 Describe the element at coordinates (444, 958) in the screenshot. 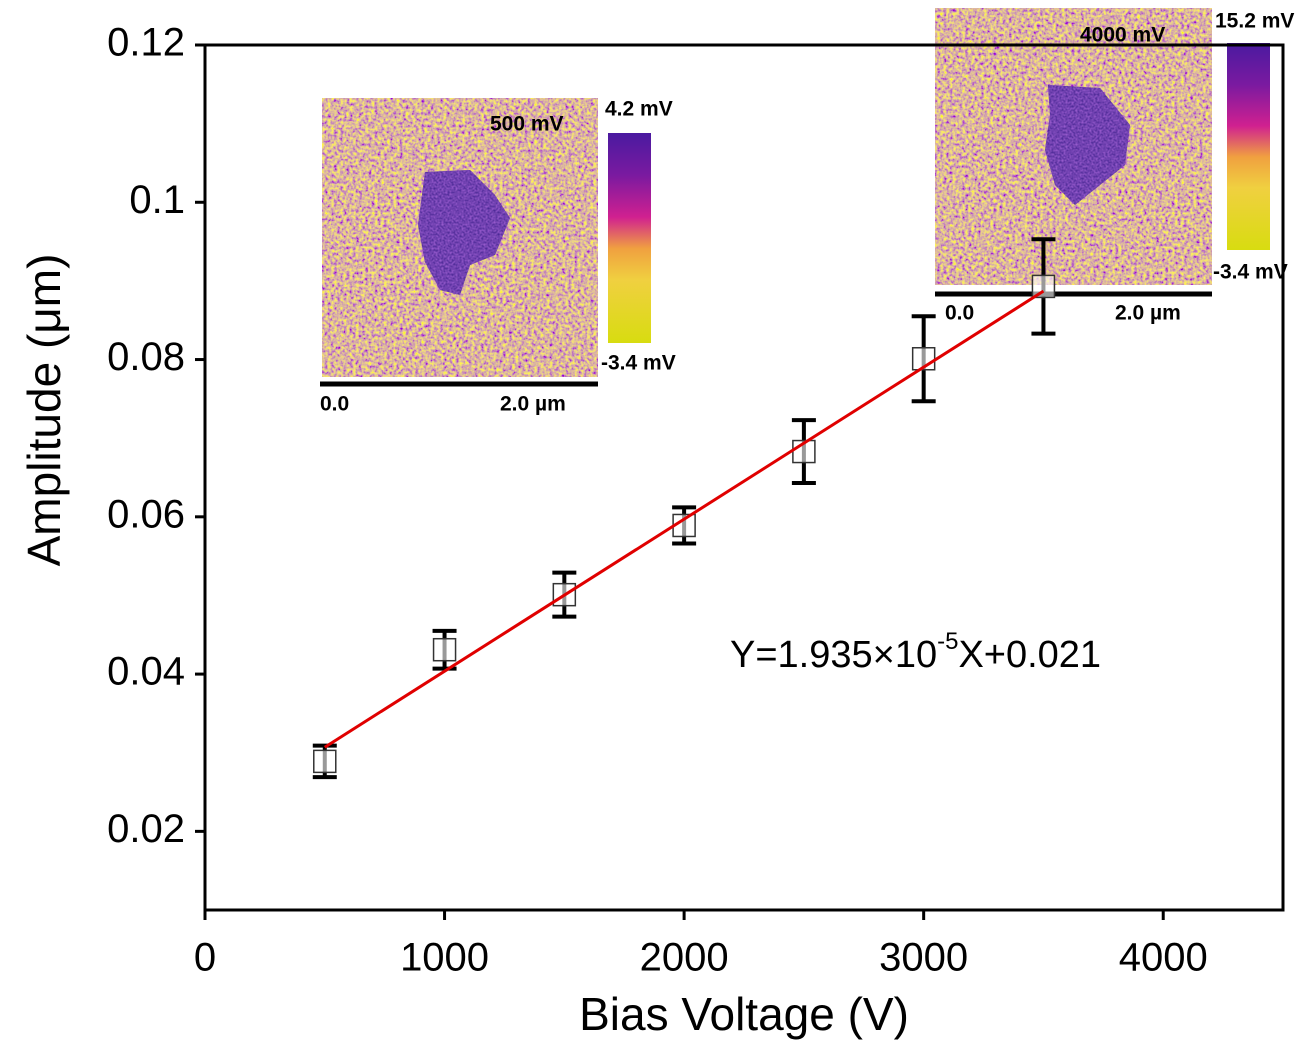

I see `x-tick-label: 1000` at that location.